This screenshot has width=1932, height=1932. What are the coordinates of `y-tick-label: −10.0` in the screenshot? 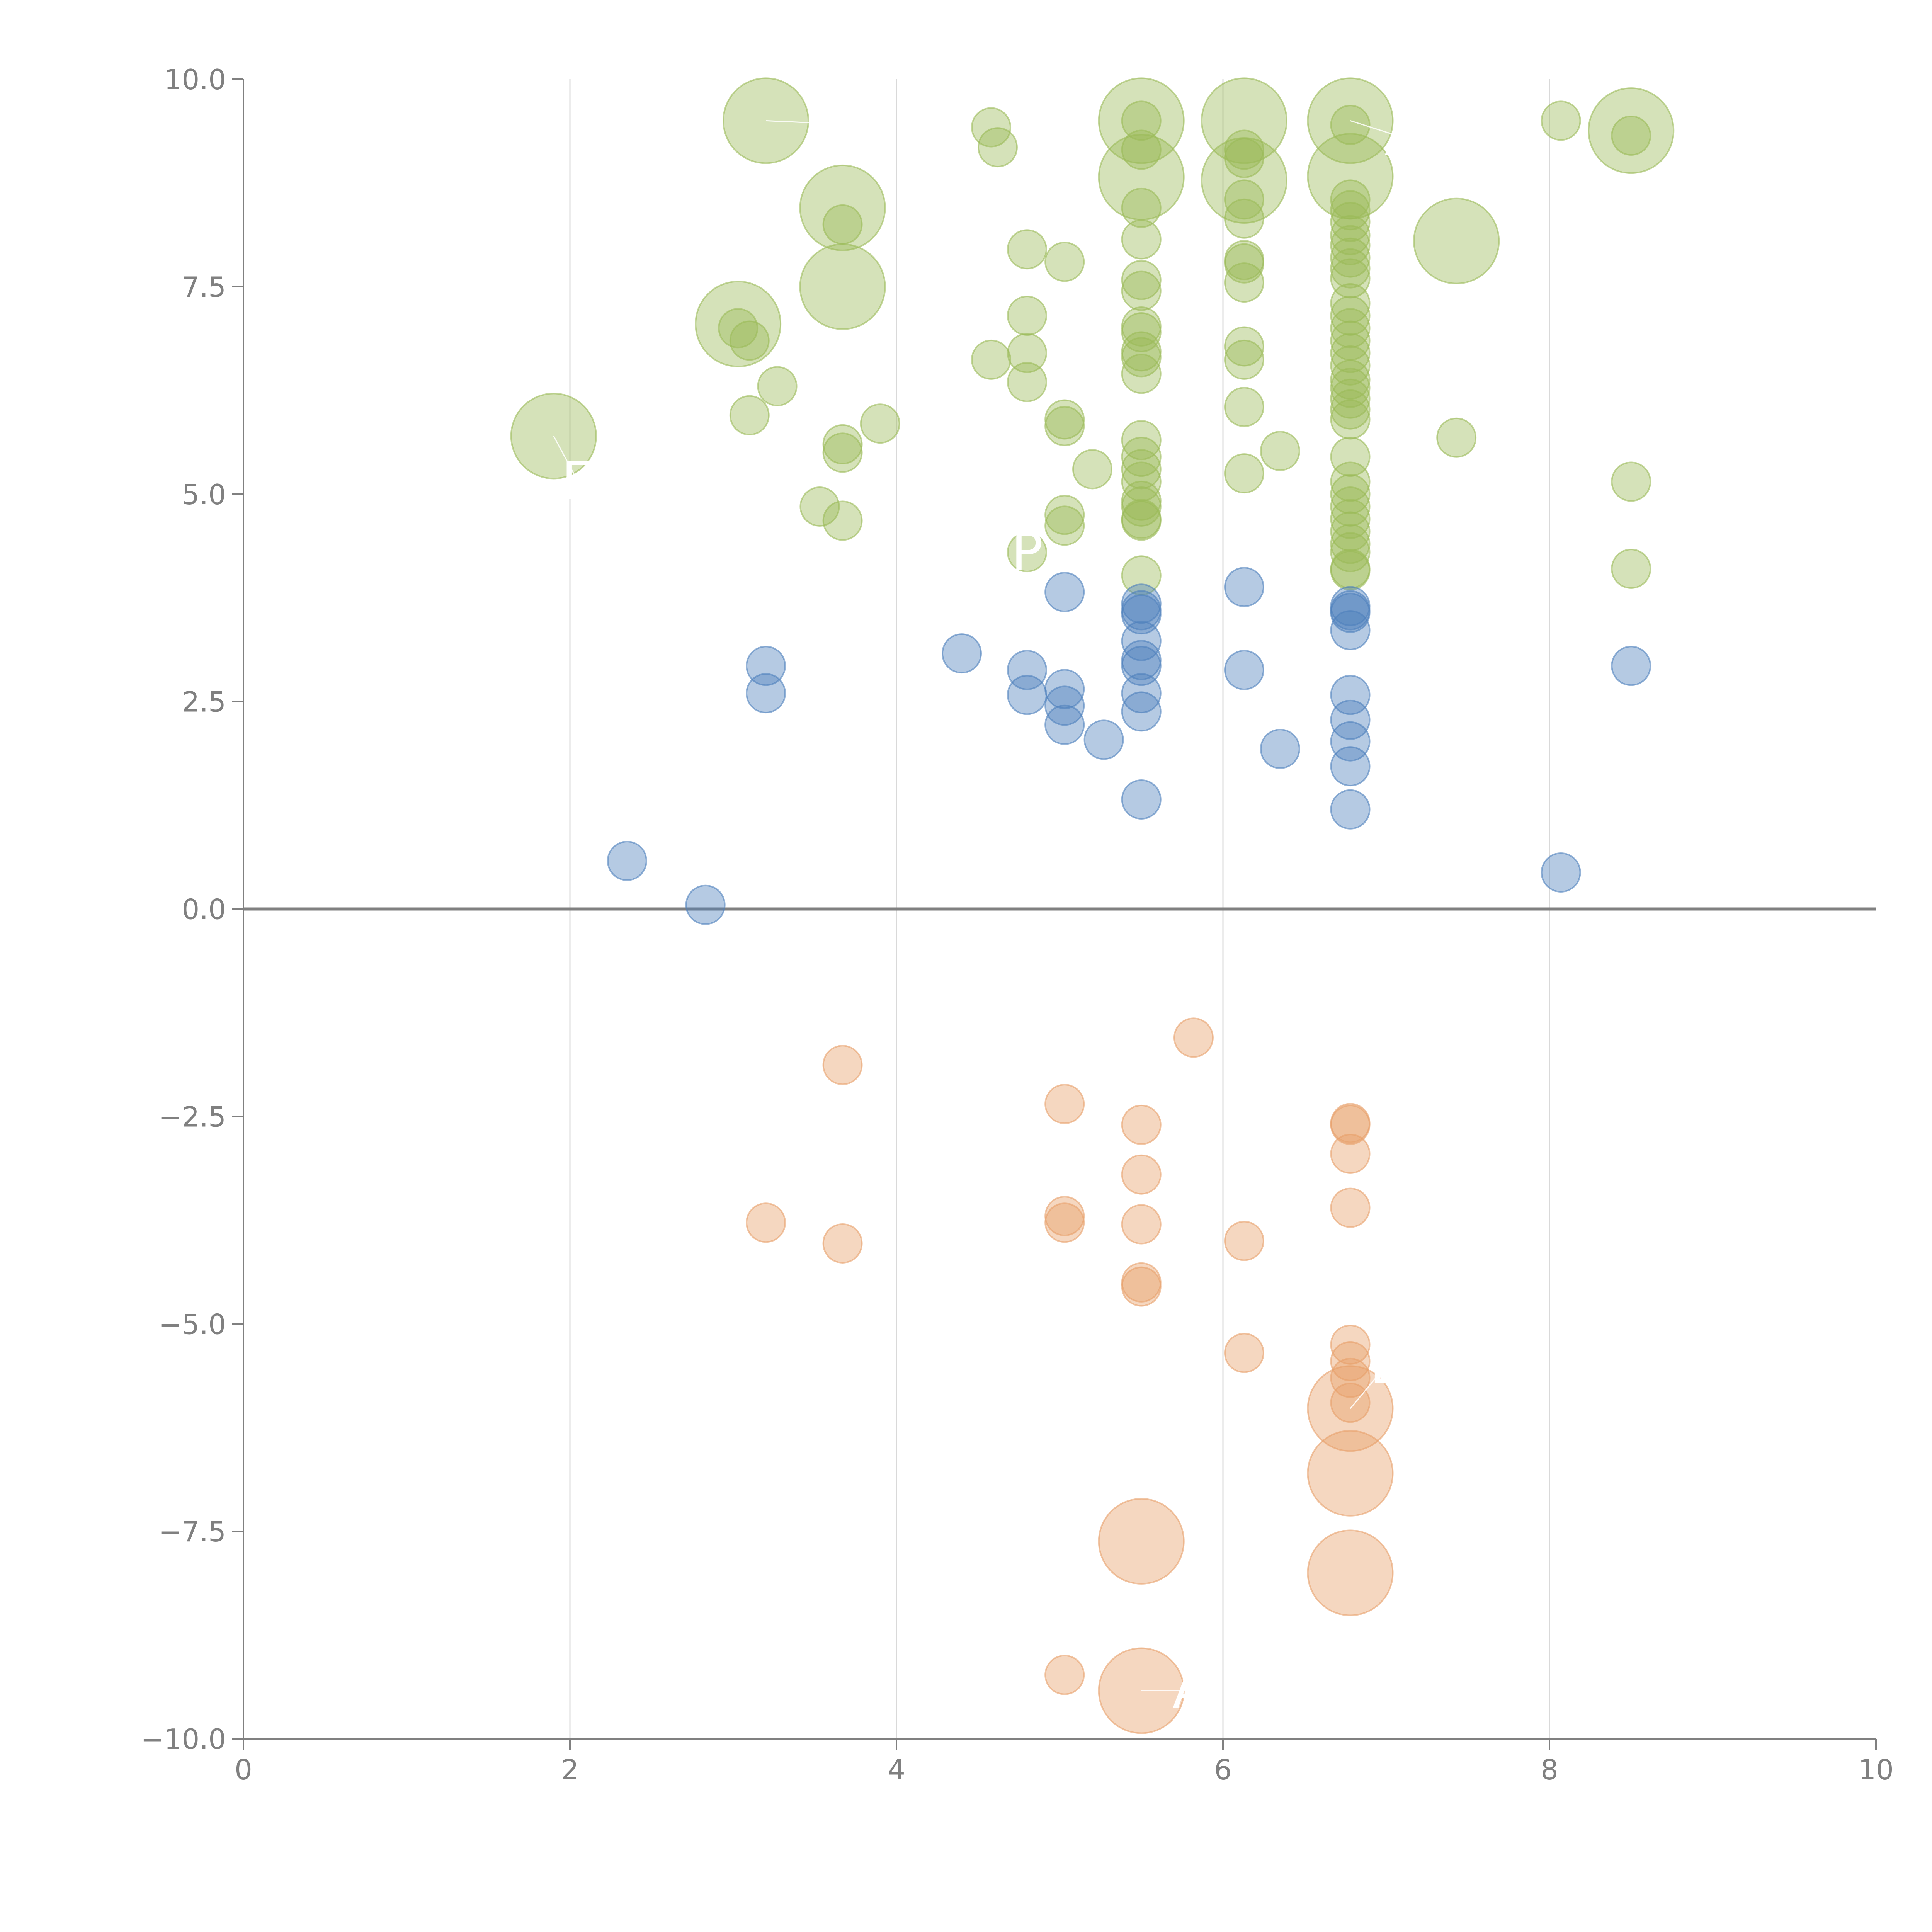 It's located at (184, 1739).